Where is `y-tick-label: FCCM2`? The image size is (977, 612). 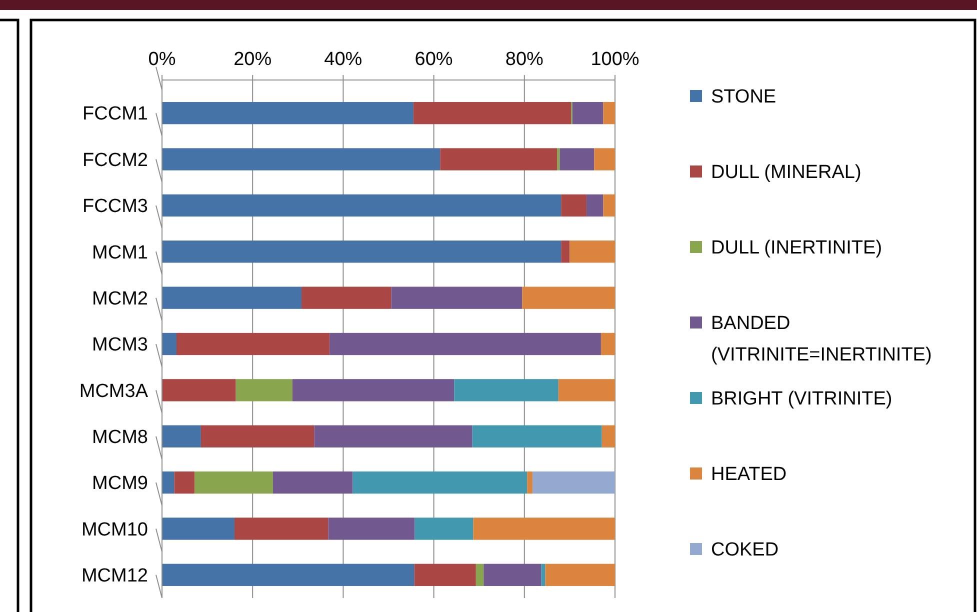 y-tick-label: FCCM2 is located at coordinates (115, 160).